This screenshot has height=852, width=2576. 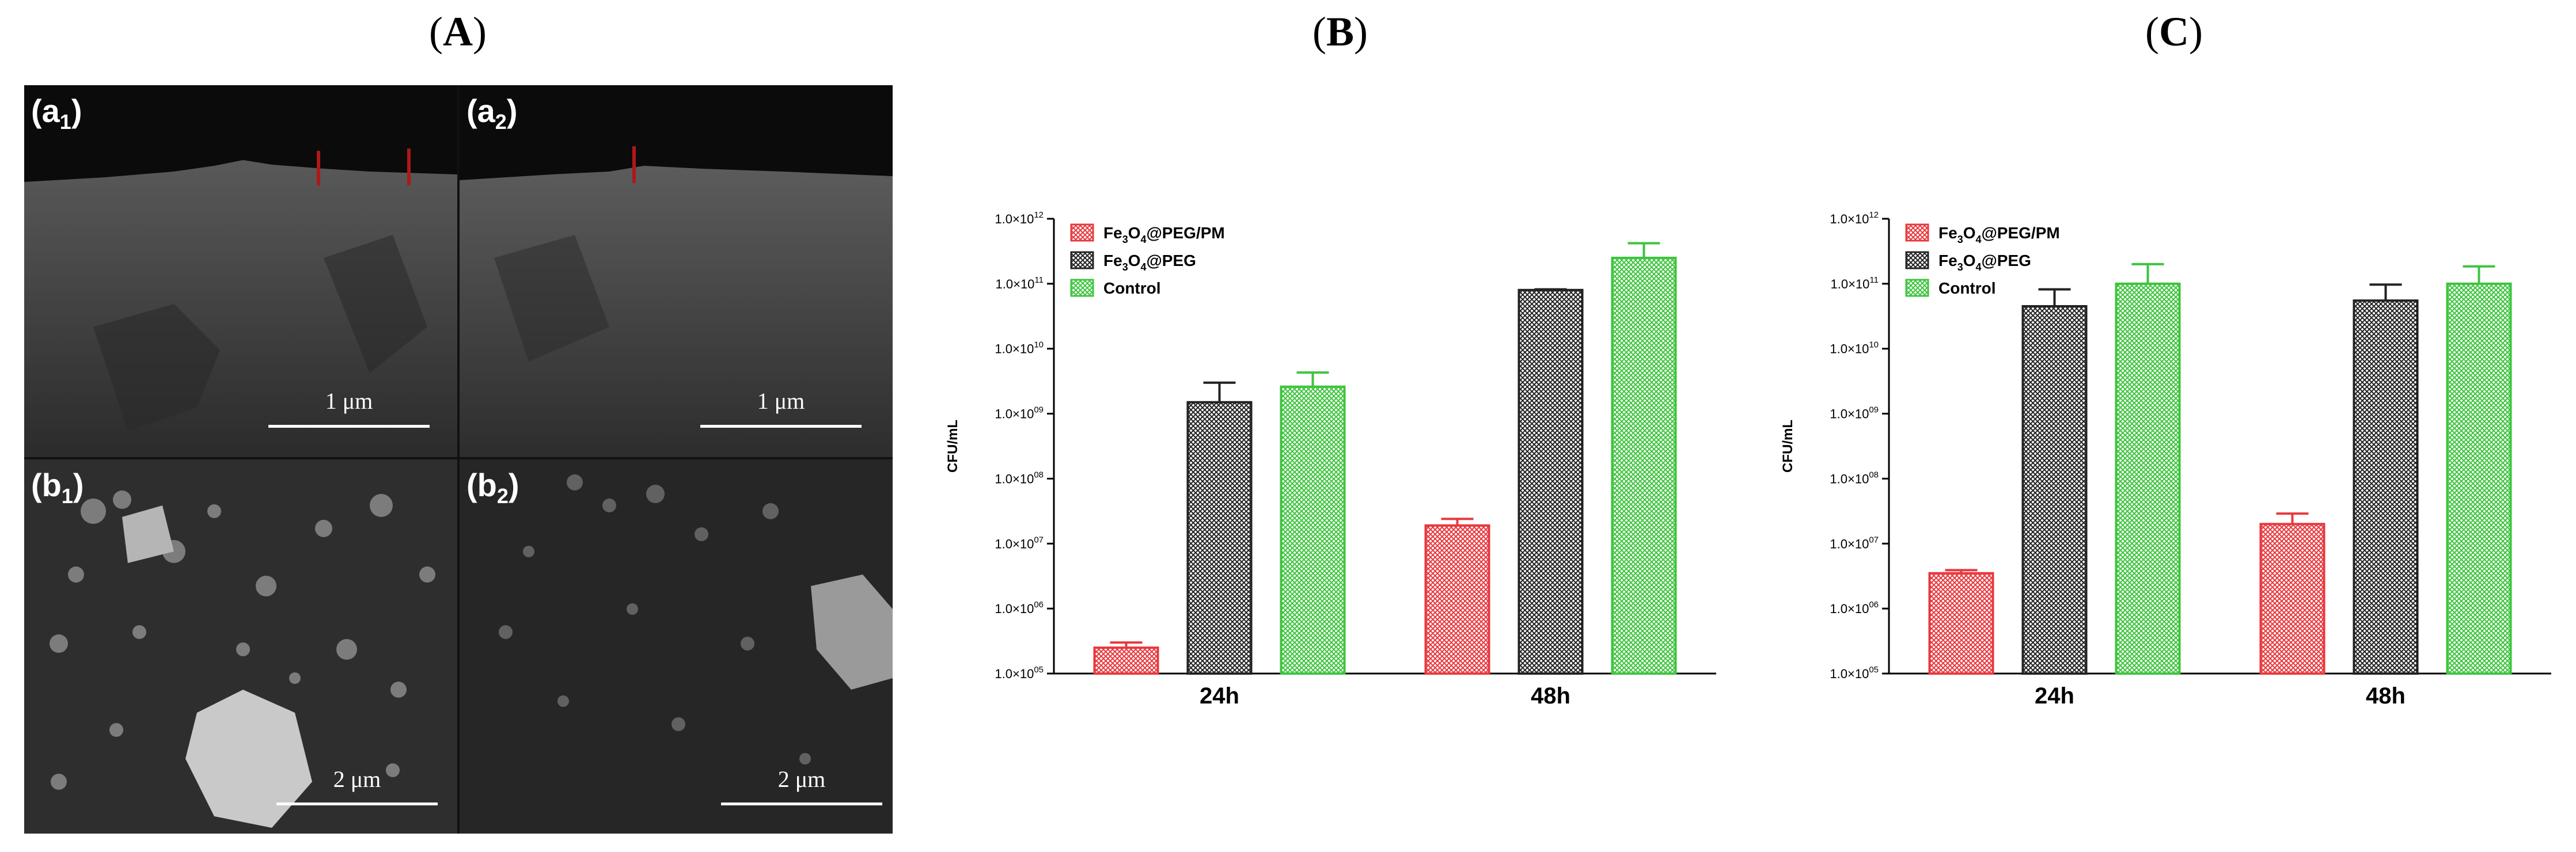 What do you see at coordinates (1550, 696) in the screenshot?
I see `chart-b-category-label: 48h` at bounding box center [1550, 696].